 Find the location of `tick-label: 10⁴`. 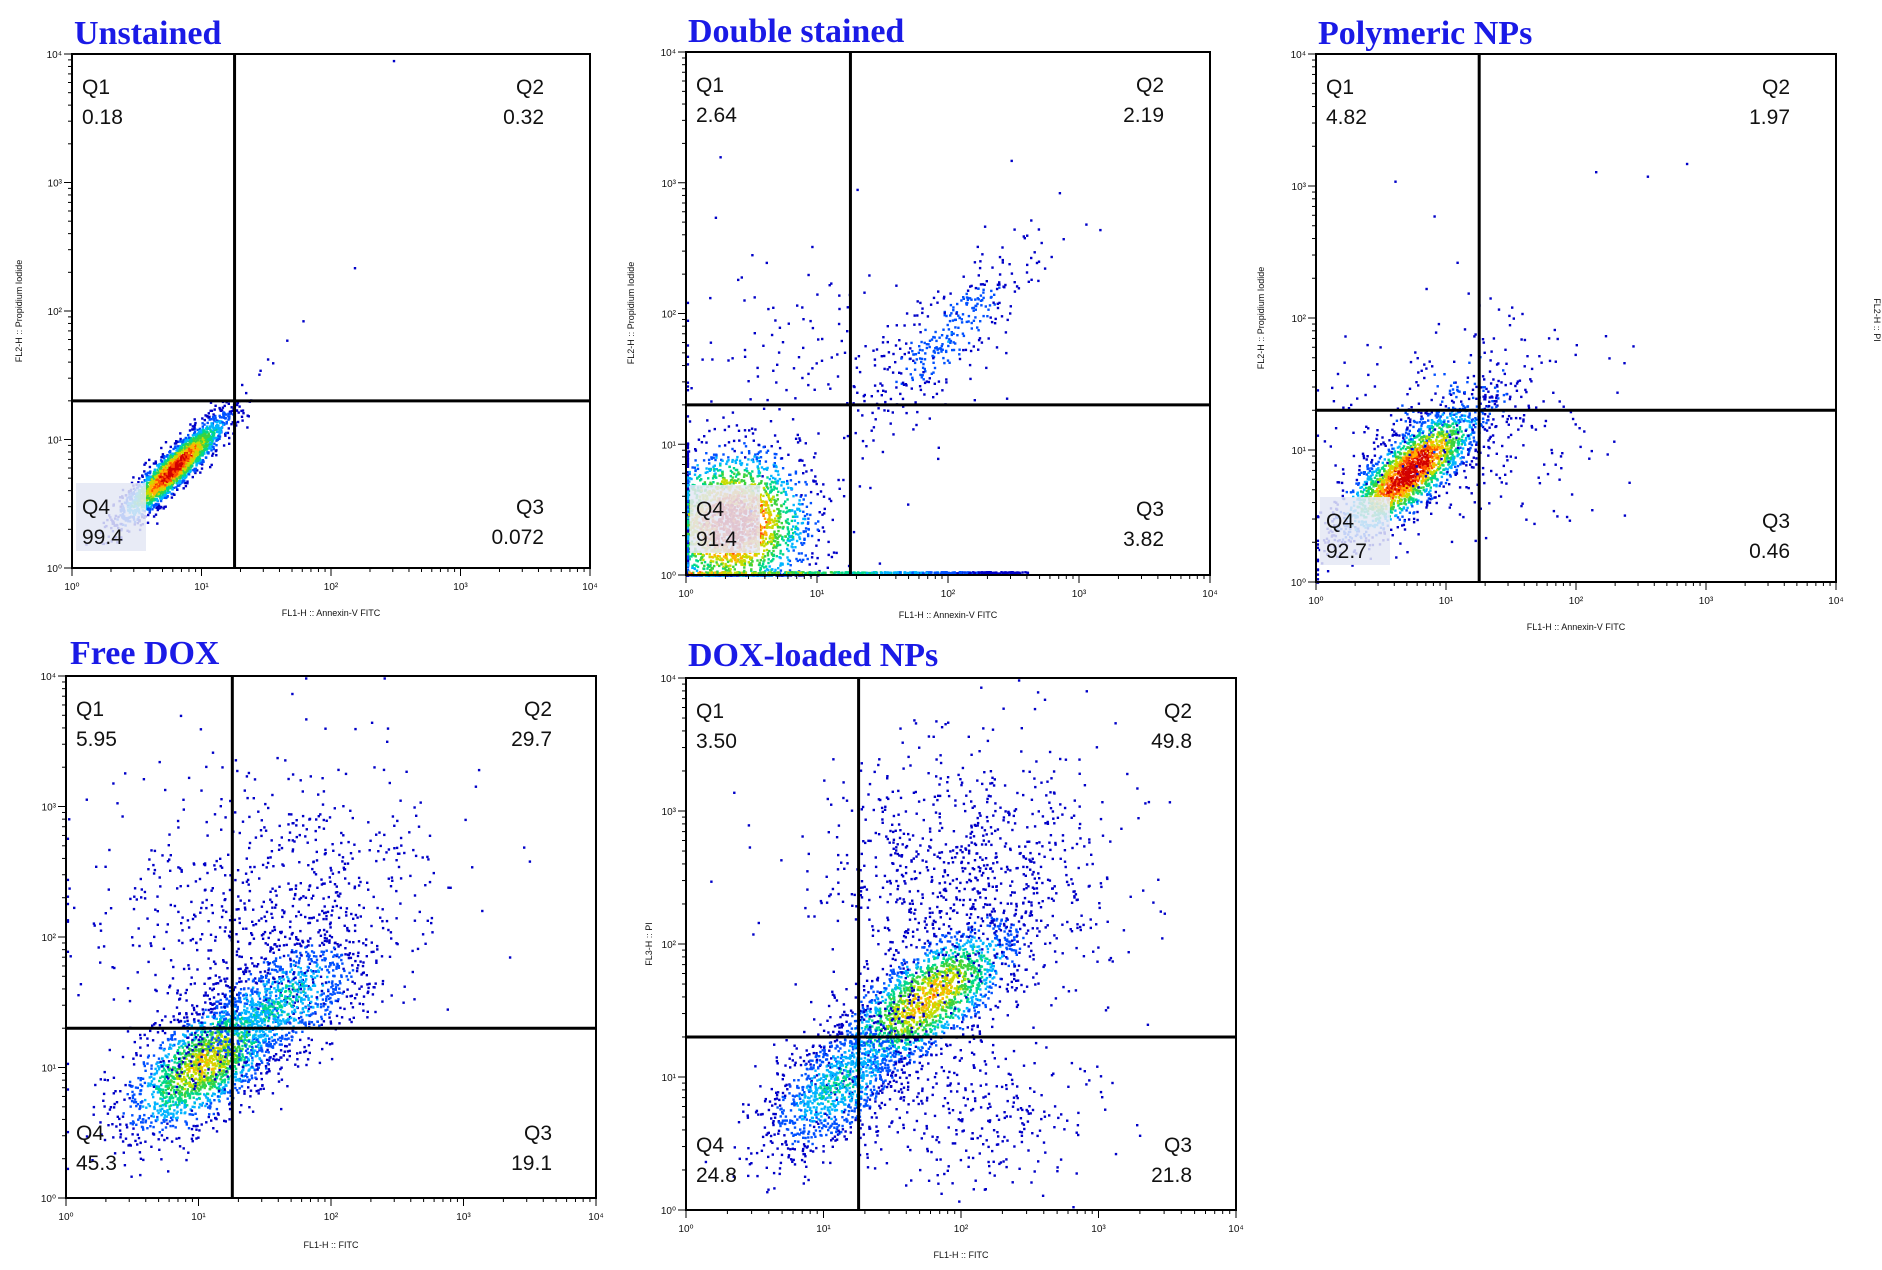

tick-label: 10⁴ is located at coordinates (589, 587).